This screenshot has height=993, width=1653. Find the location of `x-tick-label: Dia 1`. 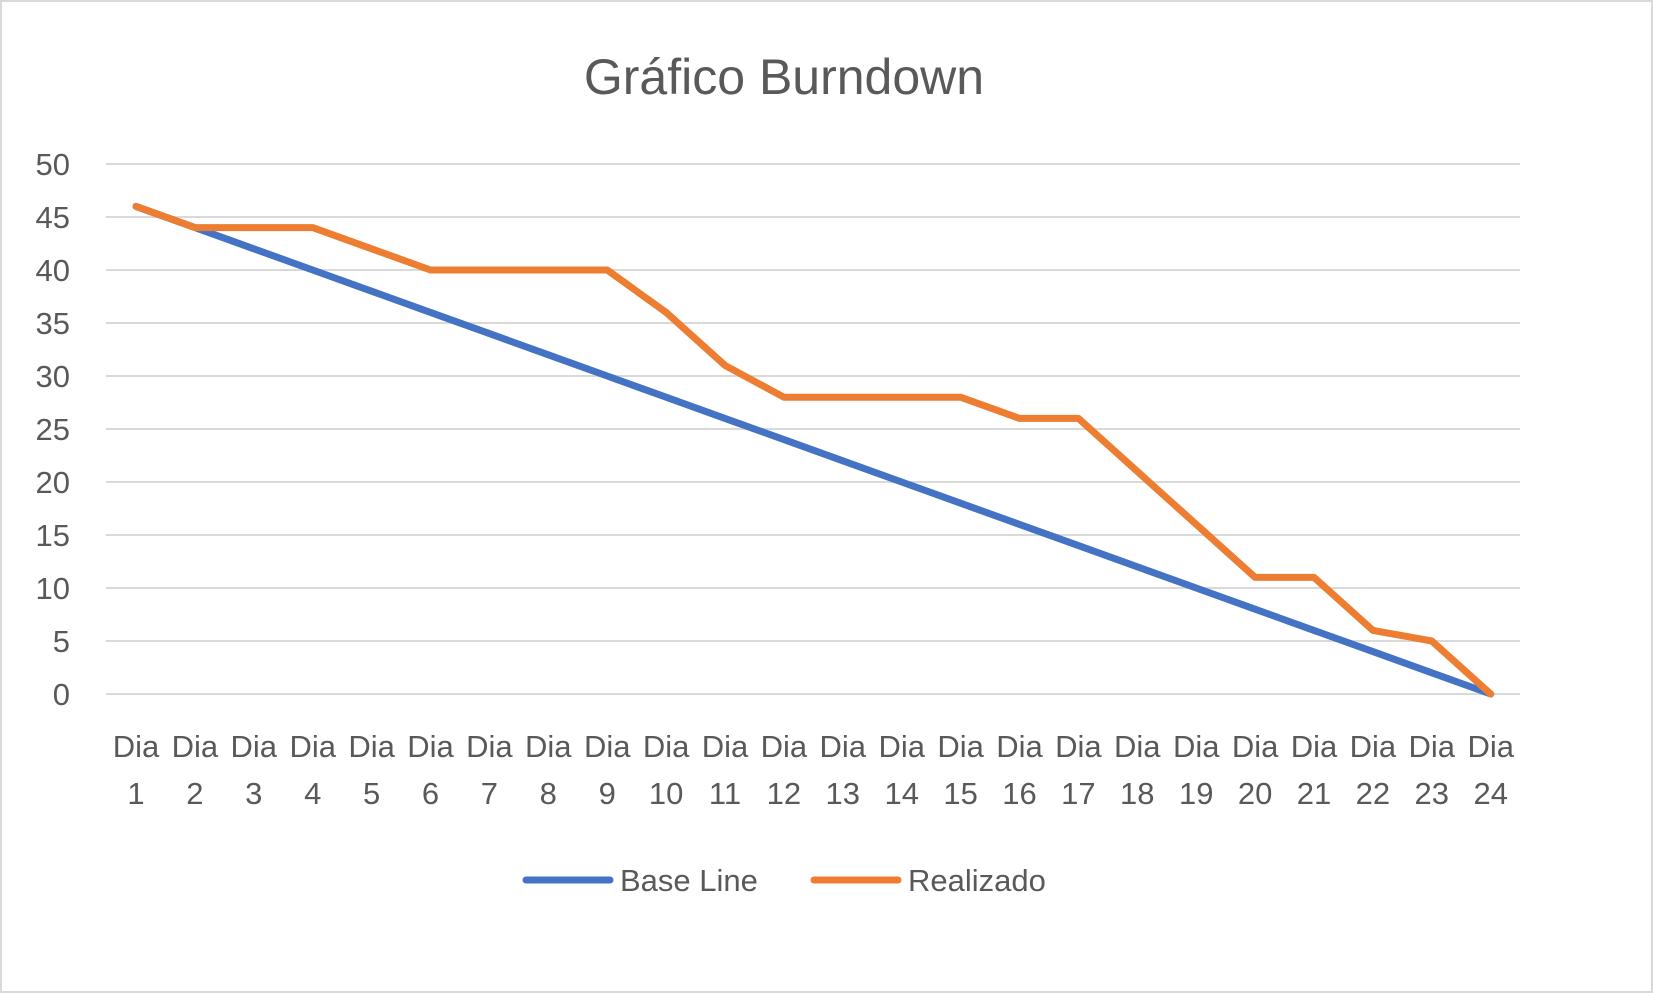

x-tick-label: Dia 1 is located at coordinates (136, 770).